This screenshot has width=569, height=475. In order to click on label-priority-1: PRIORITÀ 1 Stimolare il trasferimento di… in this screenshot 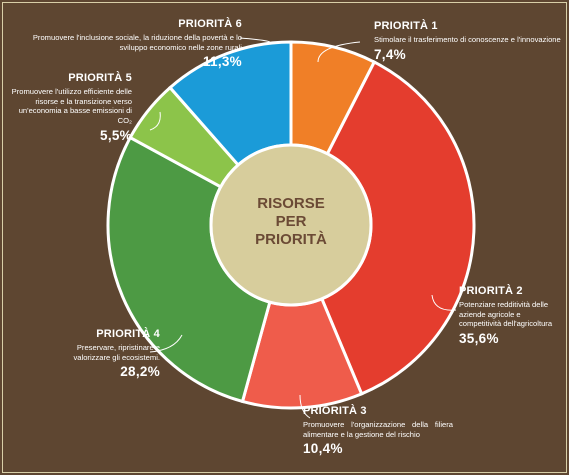, I will do `click(469, 41)`.